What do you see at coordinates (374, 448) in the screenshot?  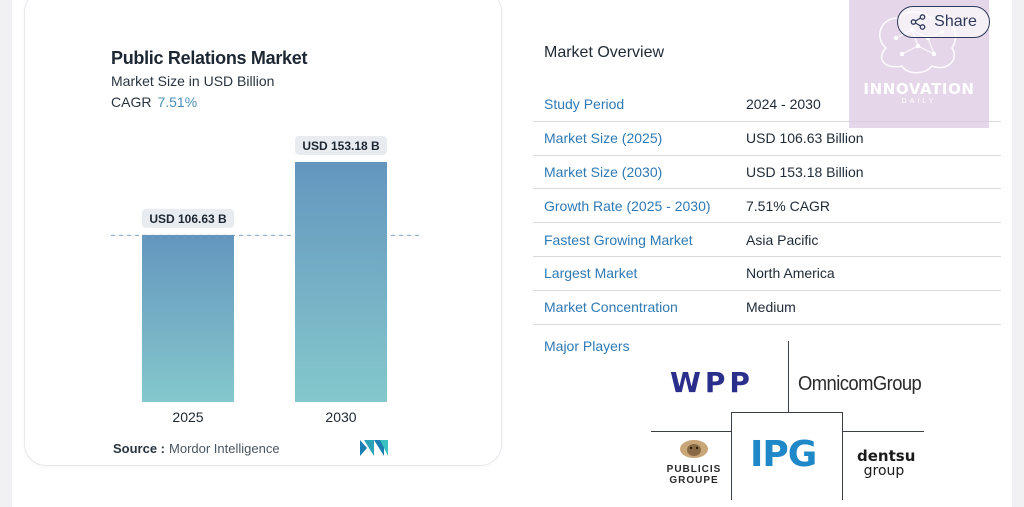 I see `mordor-intelligence-logo` at bounding box center [374, 448].